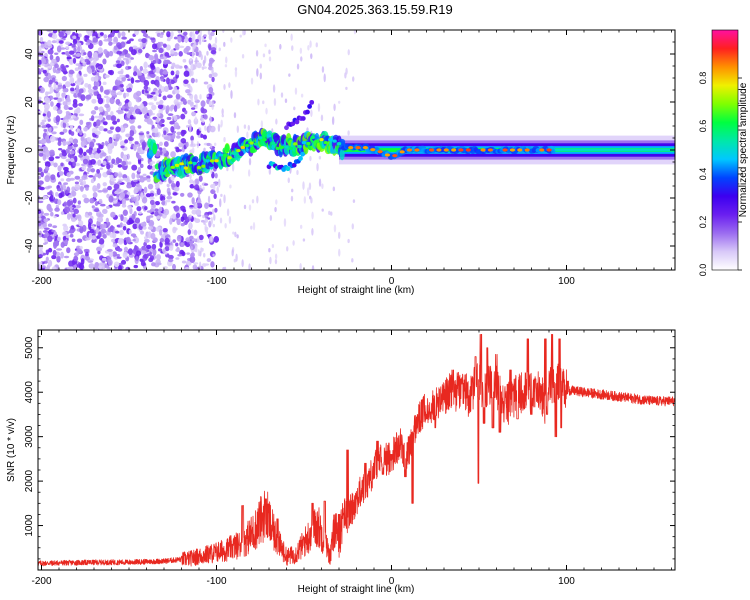 The image size is (750, 600). Describe the element at coordinates (566, 281) in the screenshot. I see `spec-x-tick-label: 100` at that location.